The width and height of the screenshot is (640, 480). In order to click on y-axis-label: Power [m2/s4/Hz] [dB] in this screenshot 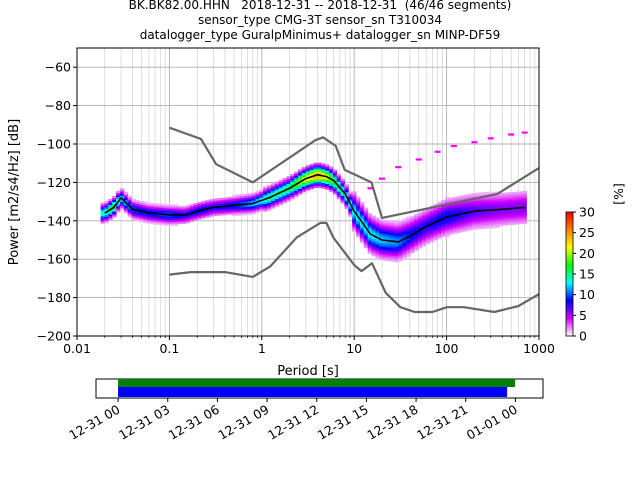, I will do `click(14, 192)`.